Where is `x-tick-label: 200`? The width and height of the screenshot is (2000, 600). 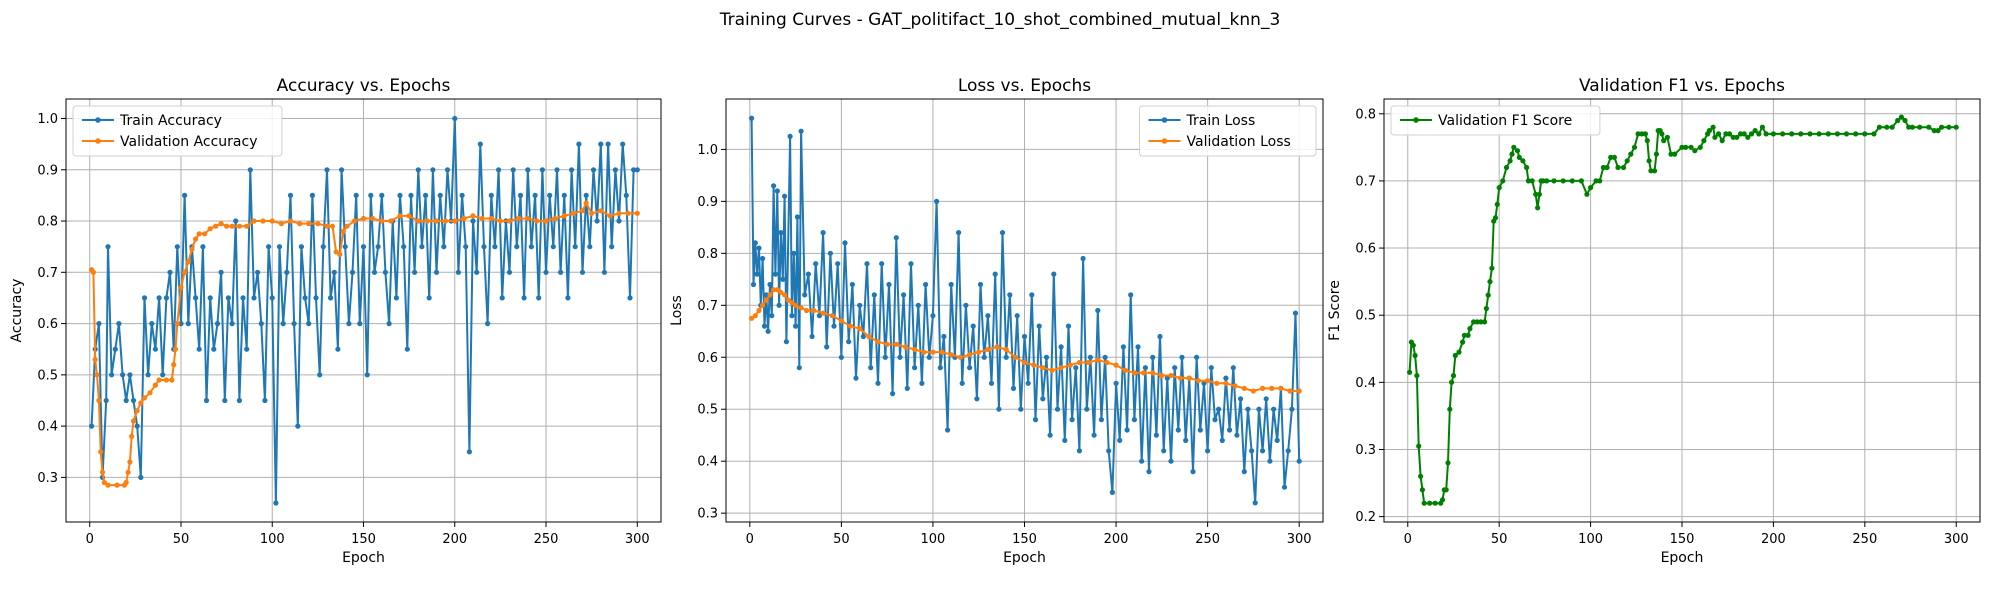
x-tick-label: 200 is located at coordinates (1116, 539).